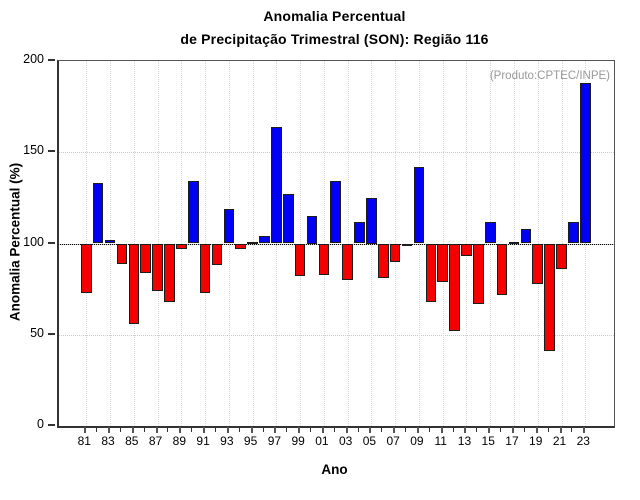 The image size is (640, 500). What do you see at coordinates (193, 212) in the screenshot?
I see `bar-1990` at bounding box center [193, 212].